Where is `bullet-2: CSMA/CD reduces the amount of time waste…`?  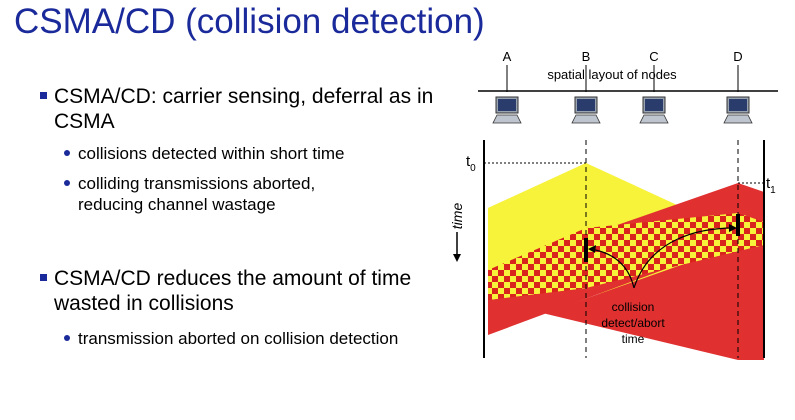
bullet-2: CSMA/CD reduces the amount of time waste… is located at coordinates (230, 291).